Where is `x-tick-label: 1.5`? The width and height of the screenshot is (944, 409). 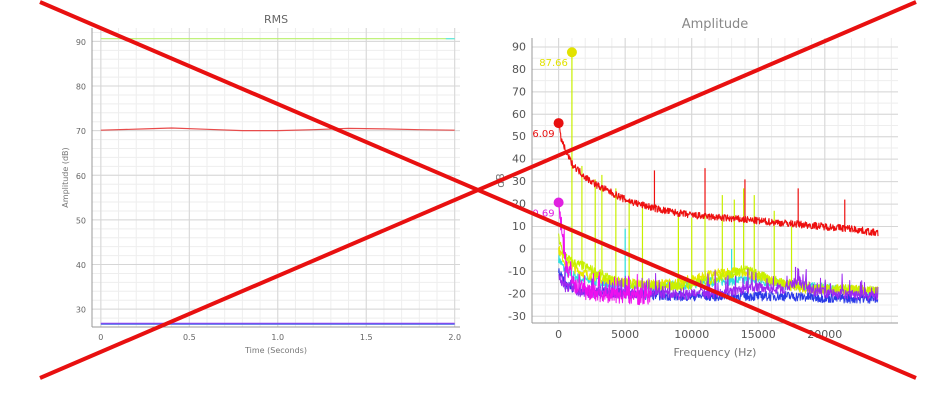
x-tick-label: 1.5 is located at coordinates (366, 337).